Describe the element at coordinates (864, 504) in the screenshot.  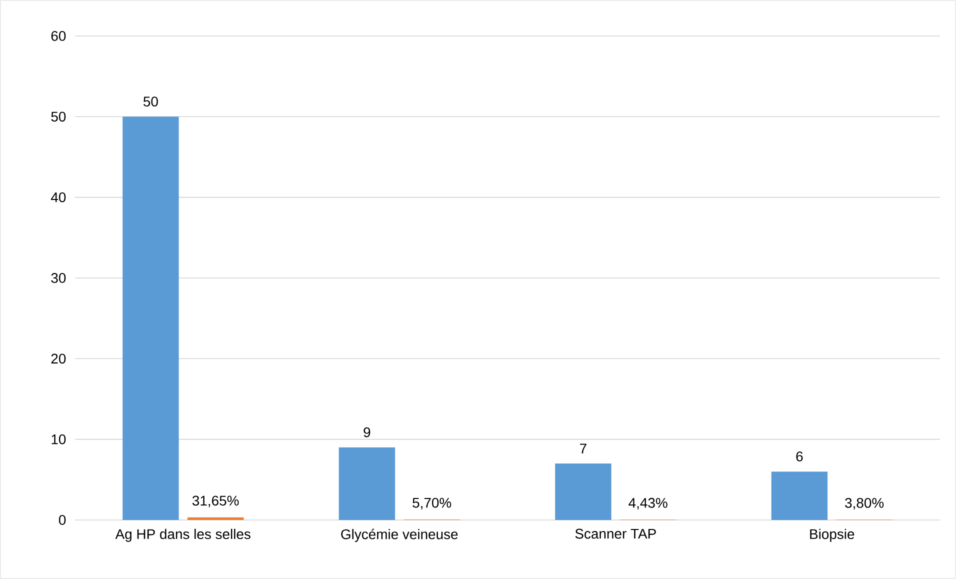
I see `data-label: 3,80%` at that location.